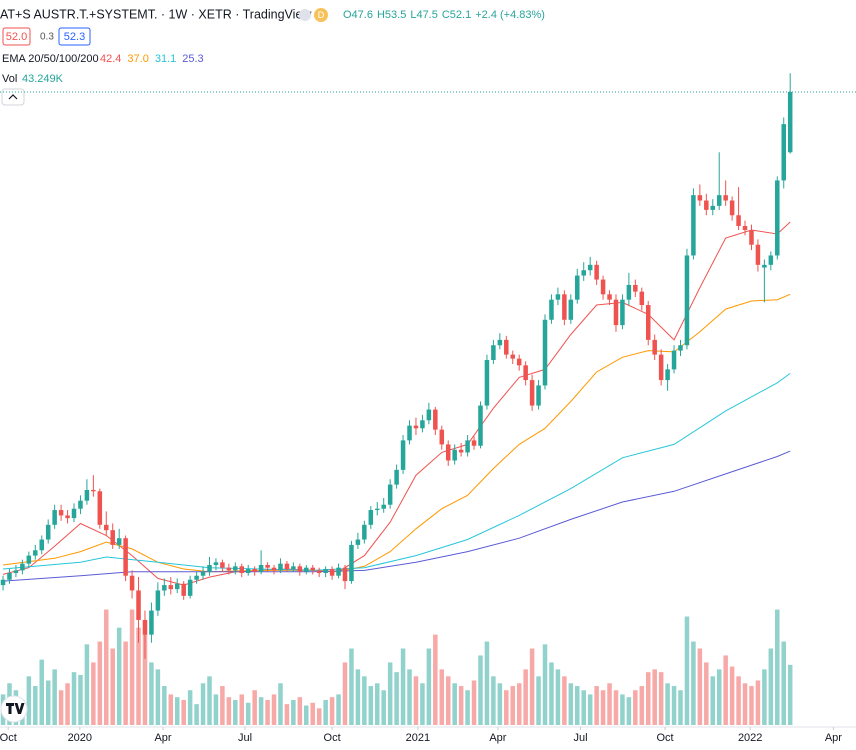 This screenshot has width=856, height=750. I want to click on ask: 52.3, so click(74, 37).